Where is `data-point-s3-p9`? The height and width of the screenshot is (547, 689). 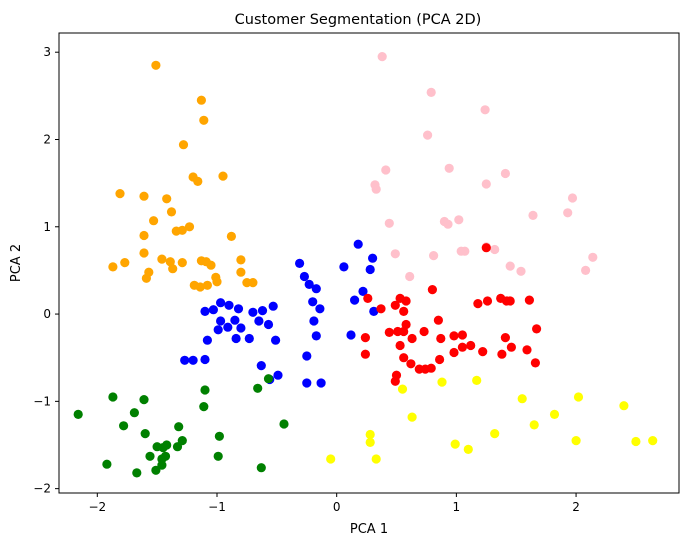
data-point-s3-p9 is located at coordinates (404, 311).